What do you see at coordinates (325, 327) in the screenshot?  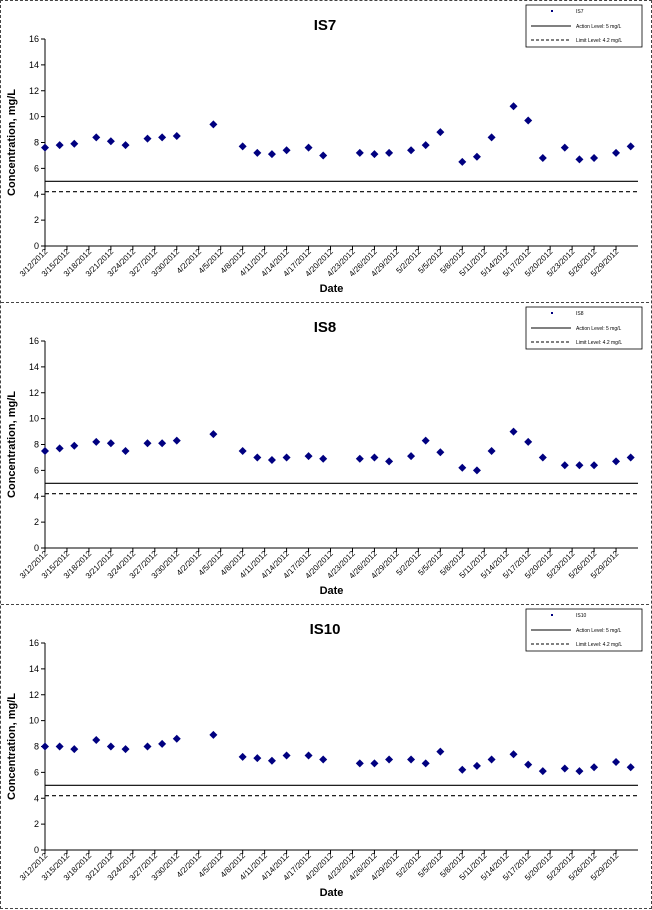 I see `chart-title: IS8` at bounding box center [325, 327].